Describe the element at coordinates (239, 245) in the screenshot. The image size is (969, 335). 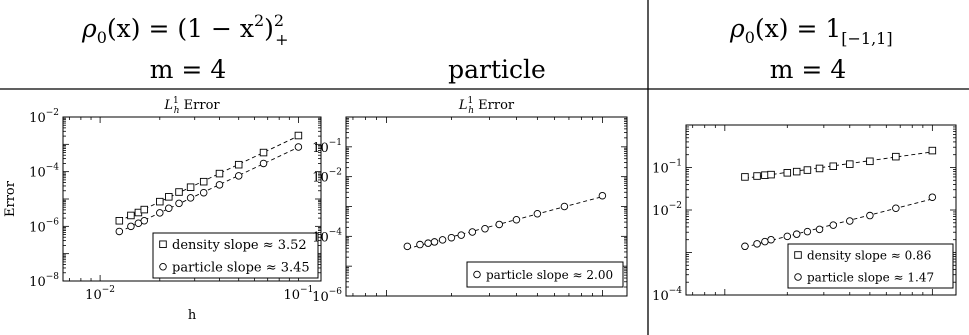
I see `legend-label: density slope ≈ 3.52` at that location.